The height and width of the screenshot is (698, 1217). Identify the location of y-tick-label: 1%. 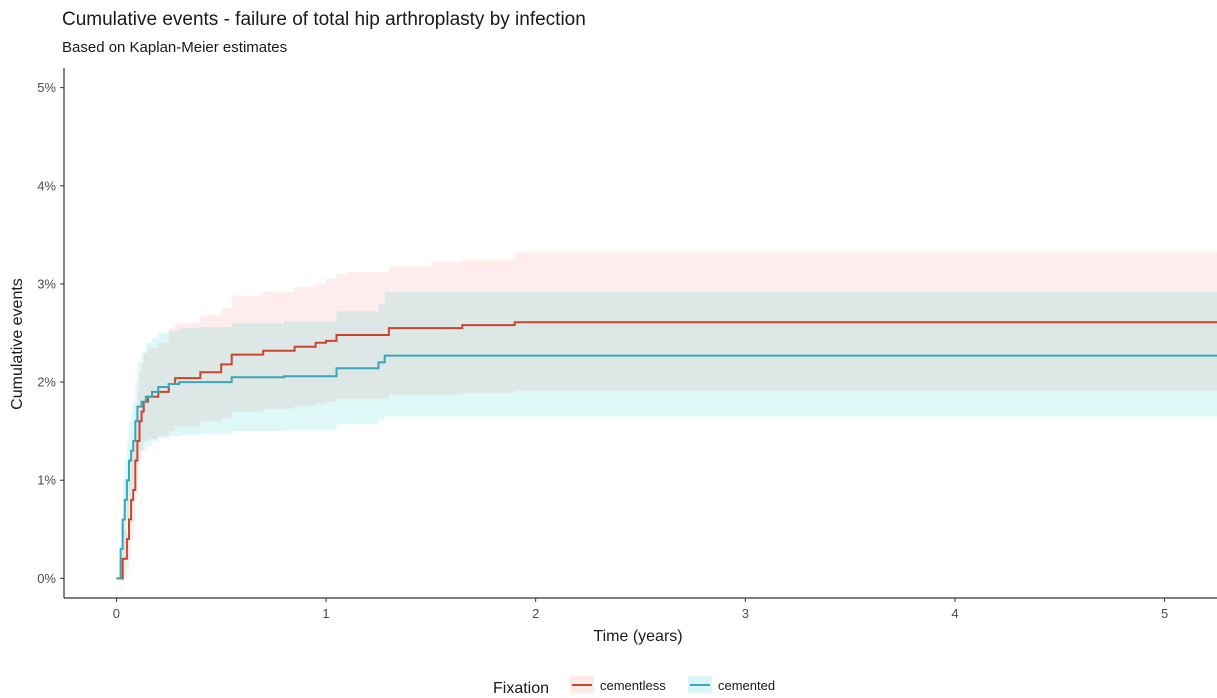
(46, 480).